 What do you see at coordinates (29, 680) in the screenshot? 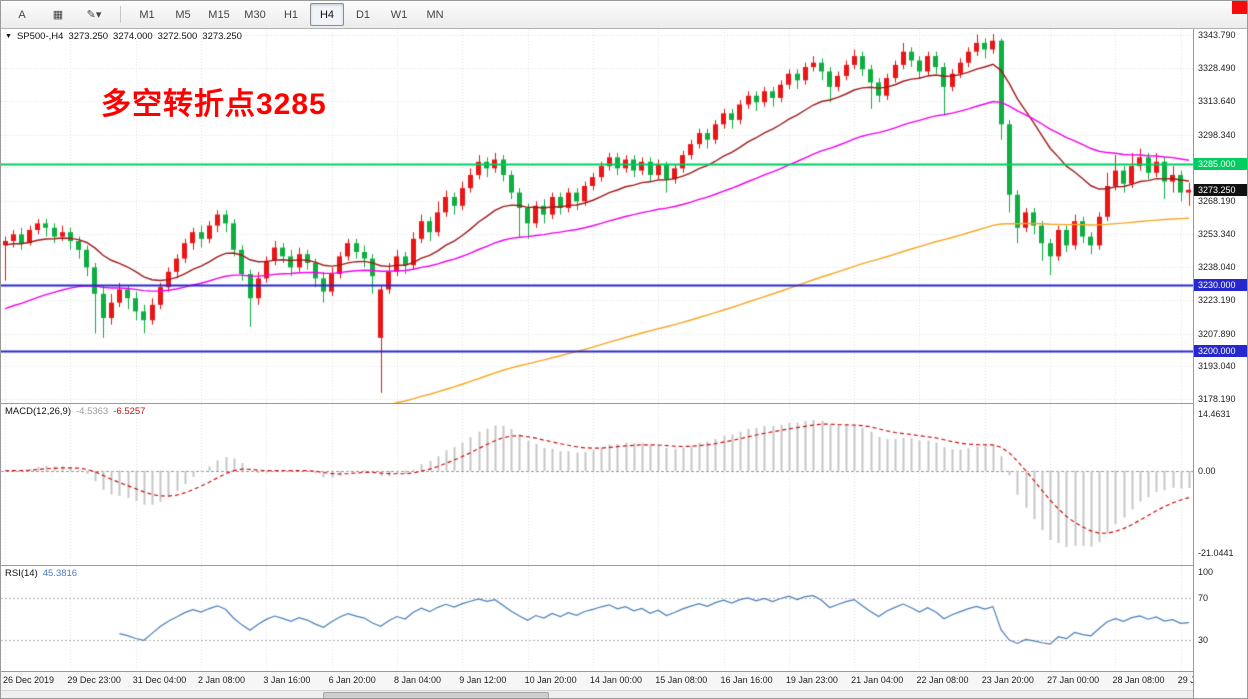
I see `time-axis-label: 26 Dec 2019` at bounding box center [29, 680].